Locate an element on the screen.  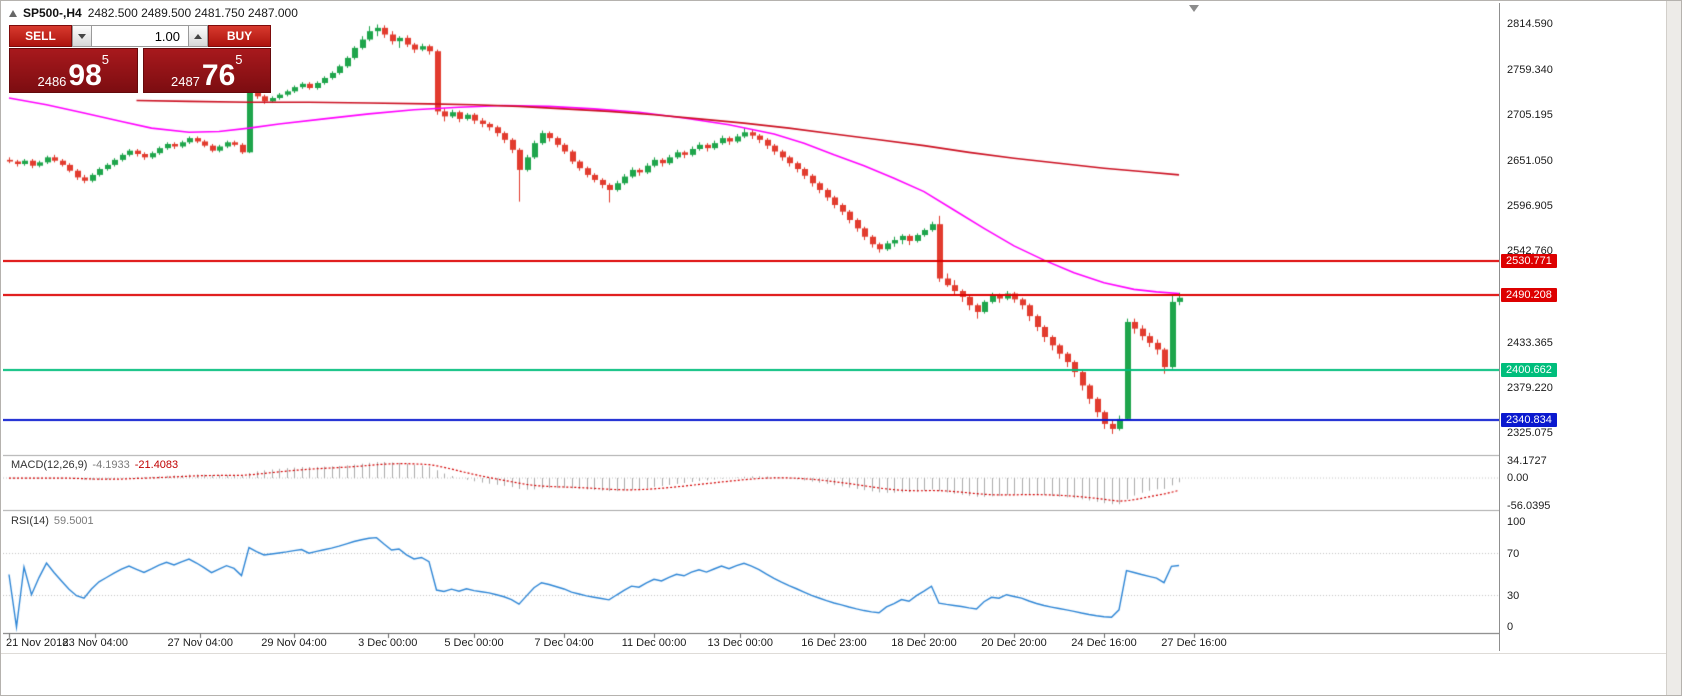
sell-button: SELL is located at coordinates (40, 36).